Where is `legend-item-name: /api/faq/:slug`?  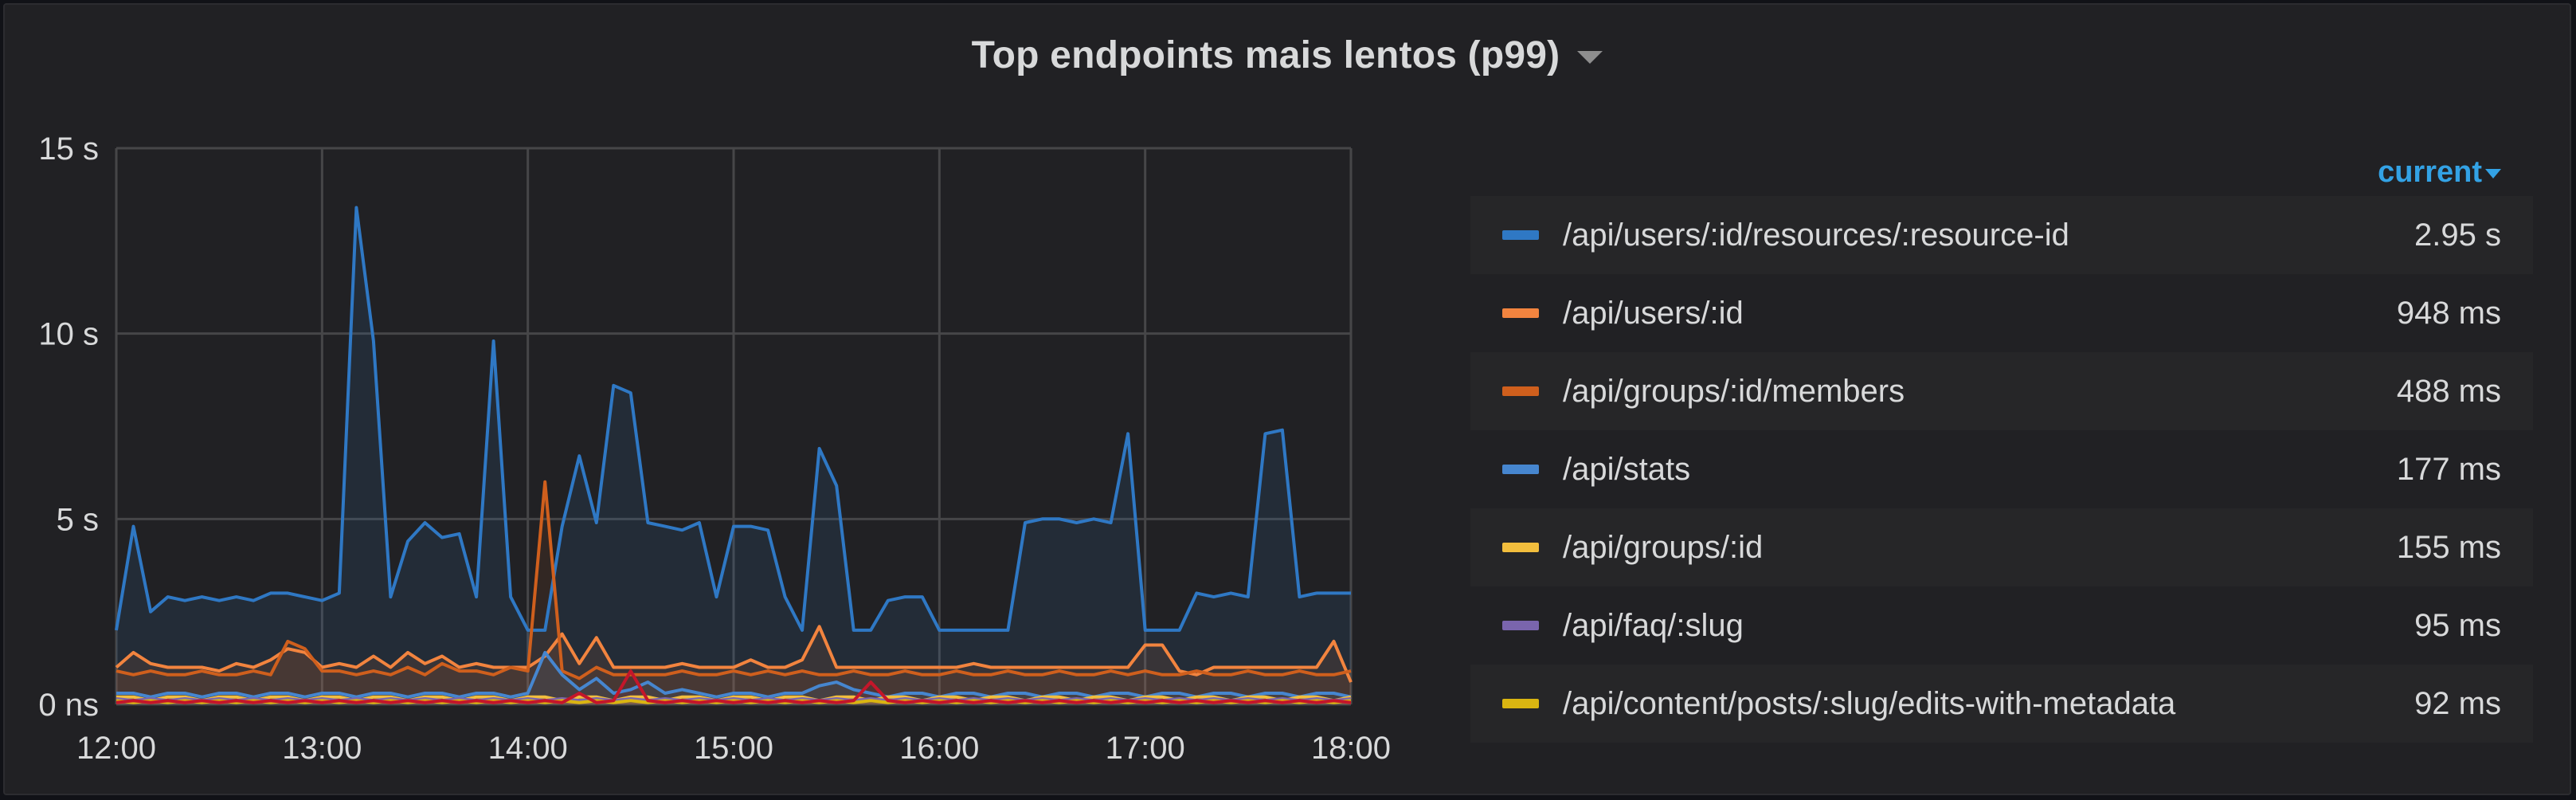 legend-item-name: /api/faq/:slug is located at coordinates (1653, 625).